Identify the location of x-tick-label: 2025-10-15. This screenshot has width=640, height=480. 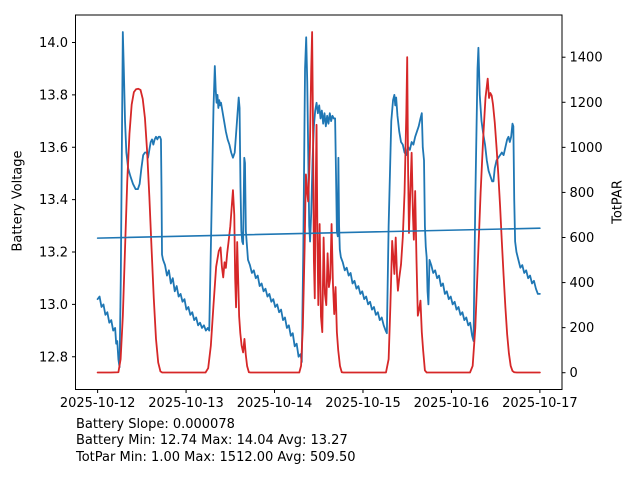
(363, 403).